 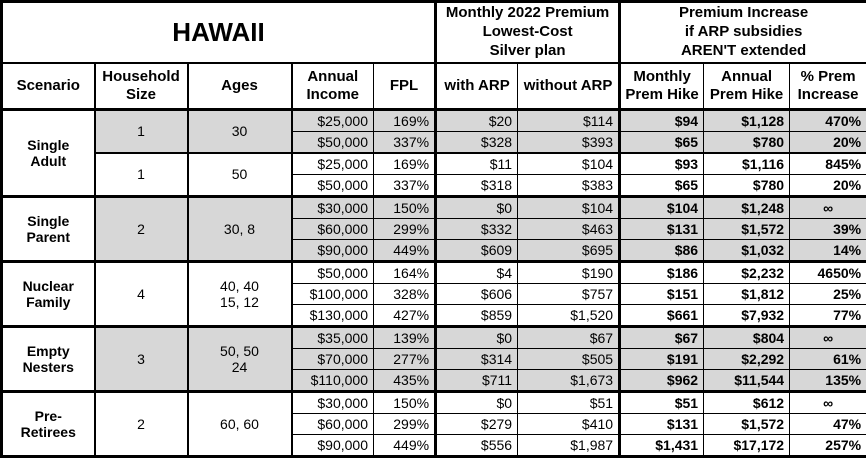 I want to click on cell-with-arp: $279, so click(x=477, y=424).